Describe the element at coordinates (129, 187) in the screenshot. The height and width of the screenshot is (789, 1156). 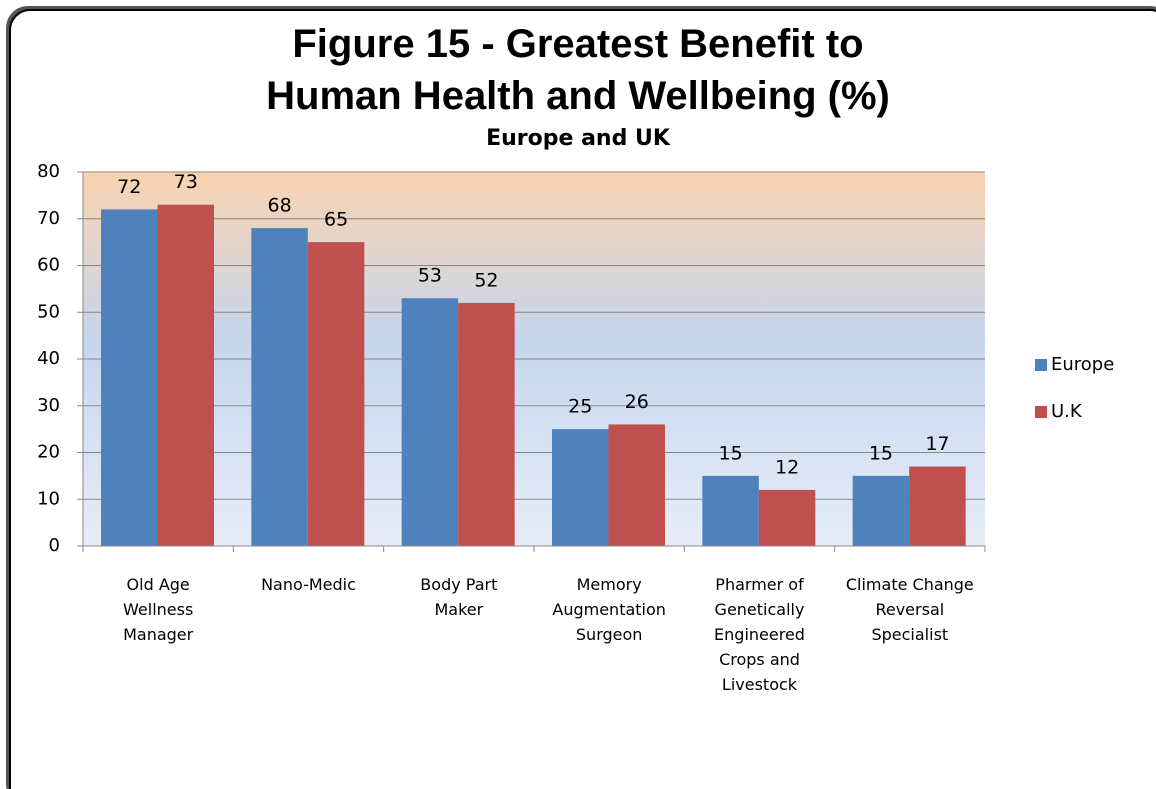
I see `data-label: 72` at that location.